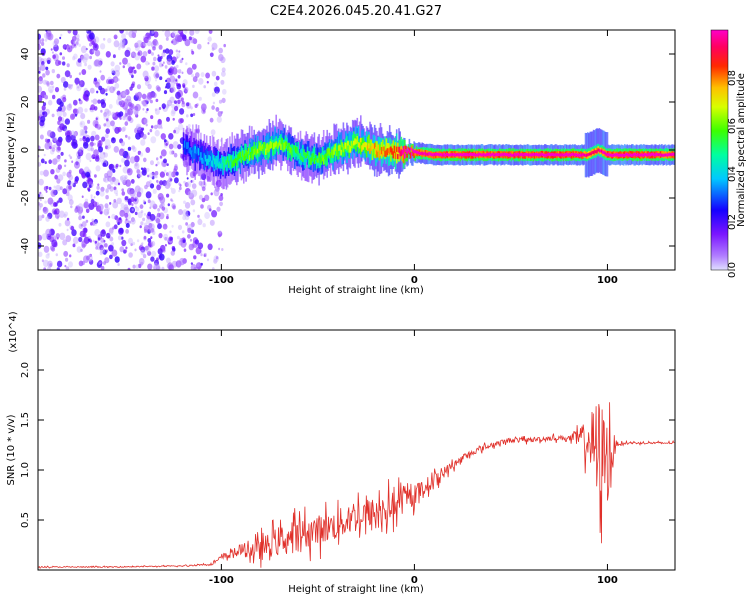 The image size is (750, 600). What do you see at coordinates (11, 449) in the screenshot?
I see `snr-y-axis-label: SNR (10 * v/v)` at bounding box center [11, 449].